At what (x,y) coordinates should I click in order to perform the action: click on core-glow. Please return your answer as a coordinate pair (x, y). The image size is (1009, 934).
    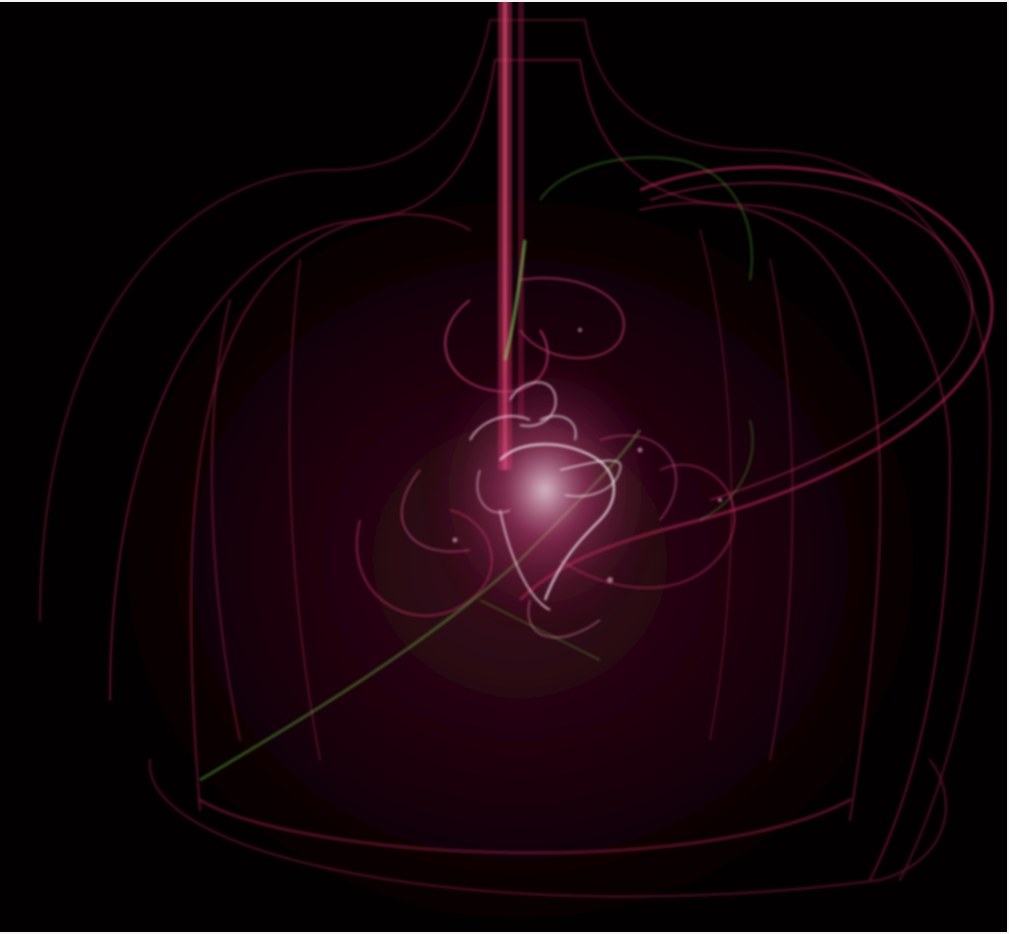
    Looking at the image, I should click on (545, 490).